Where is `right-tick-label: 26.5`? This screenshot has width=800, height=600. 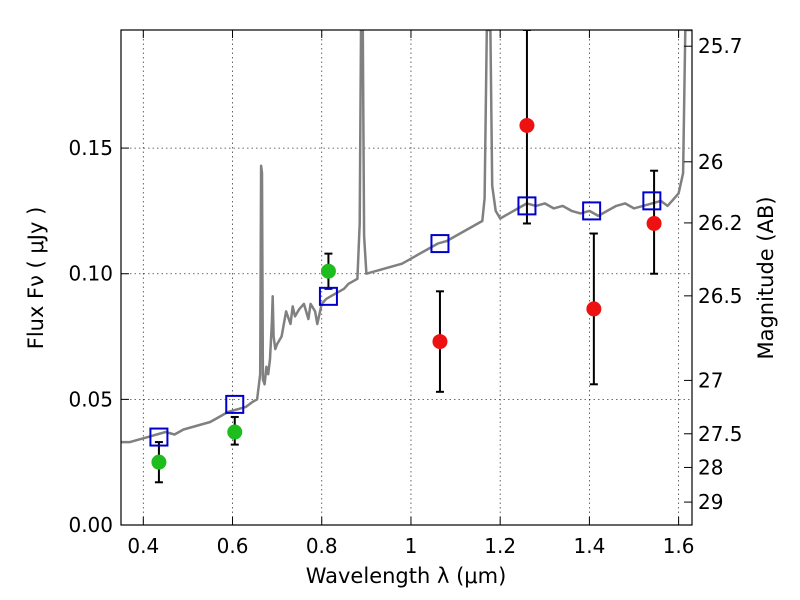 right-tick-label: 26.5 is located at coordinates (720, 296).